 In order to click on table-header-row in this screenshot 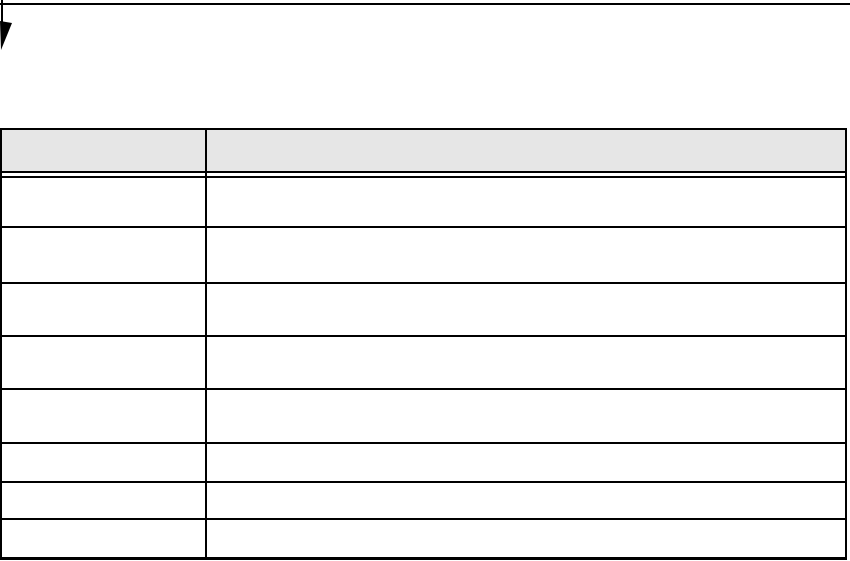, I will do `click(423, 151)`.